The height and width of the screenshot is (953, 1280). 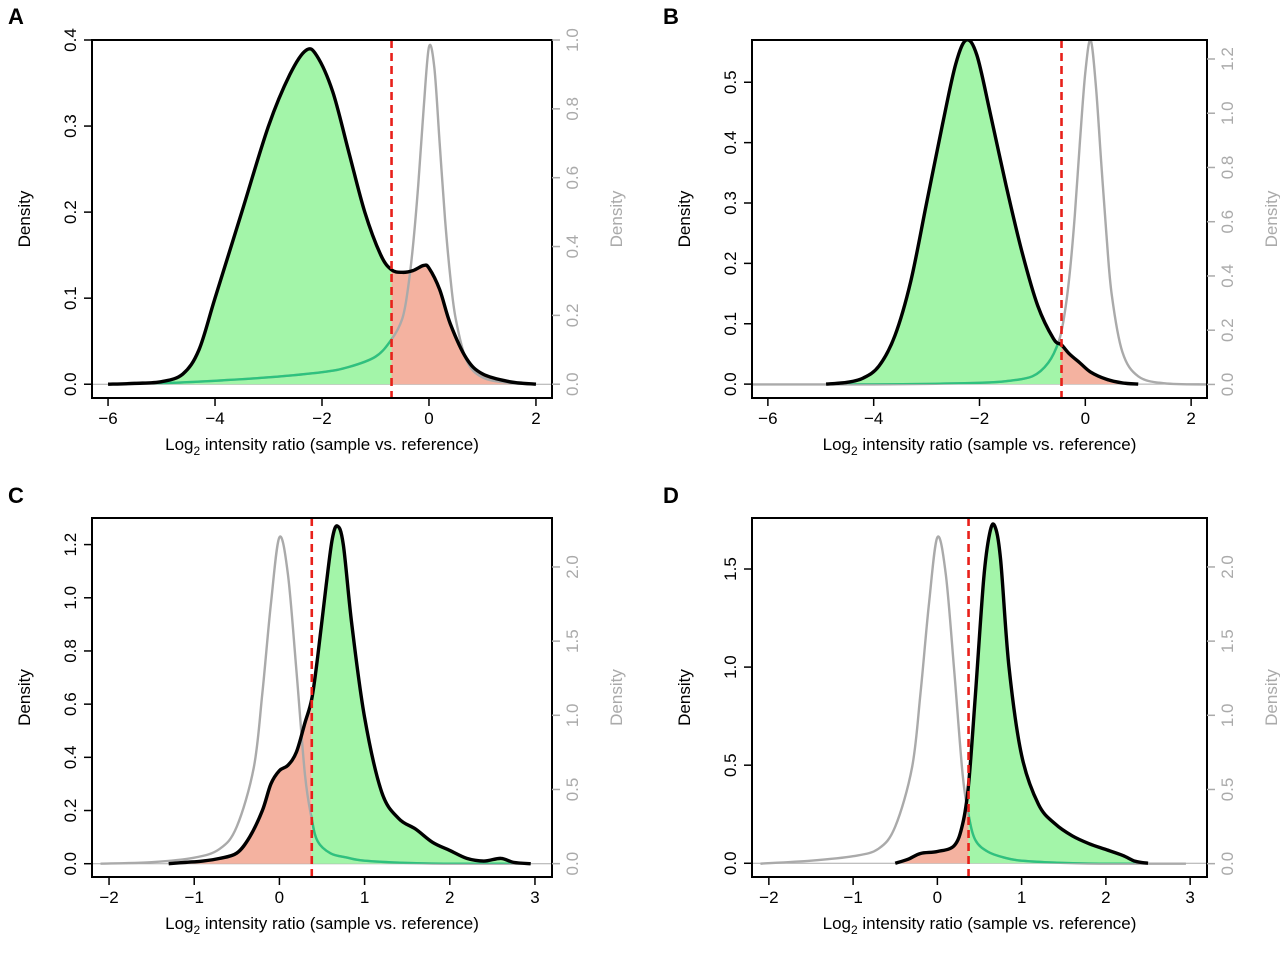 What do you see at coordinates (70, 651) in the screenshot?
I see `y-tick-label: 0.8` at bounding box center [70, 651].